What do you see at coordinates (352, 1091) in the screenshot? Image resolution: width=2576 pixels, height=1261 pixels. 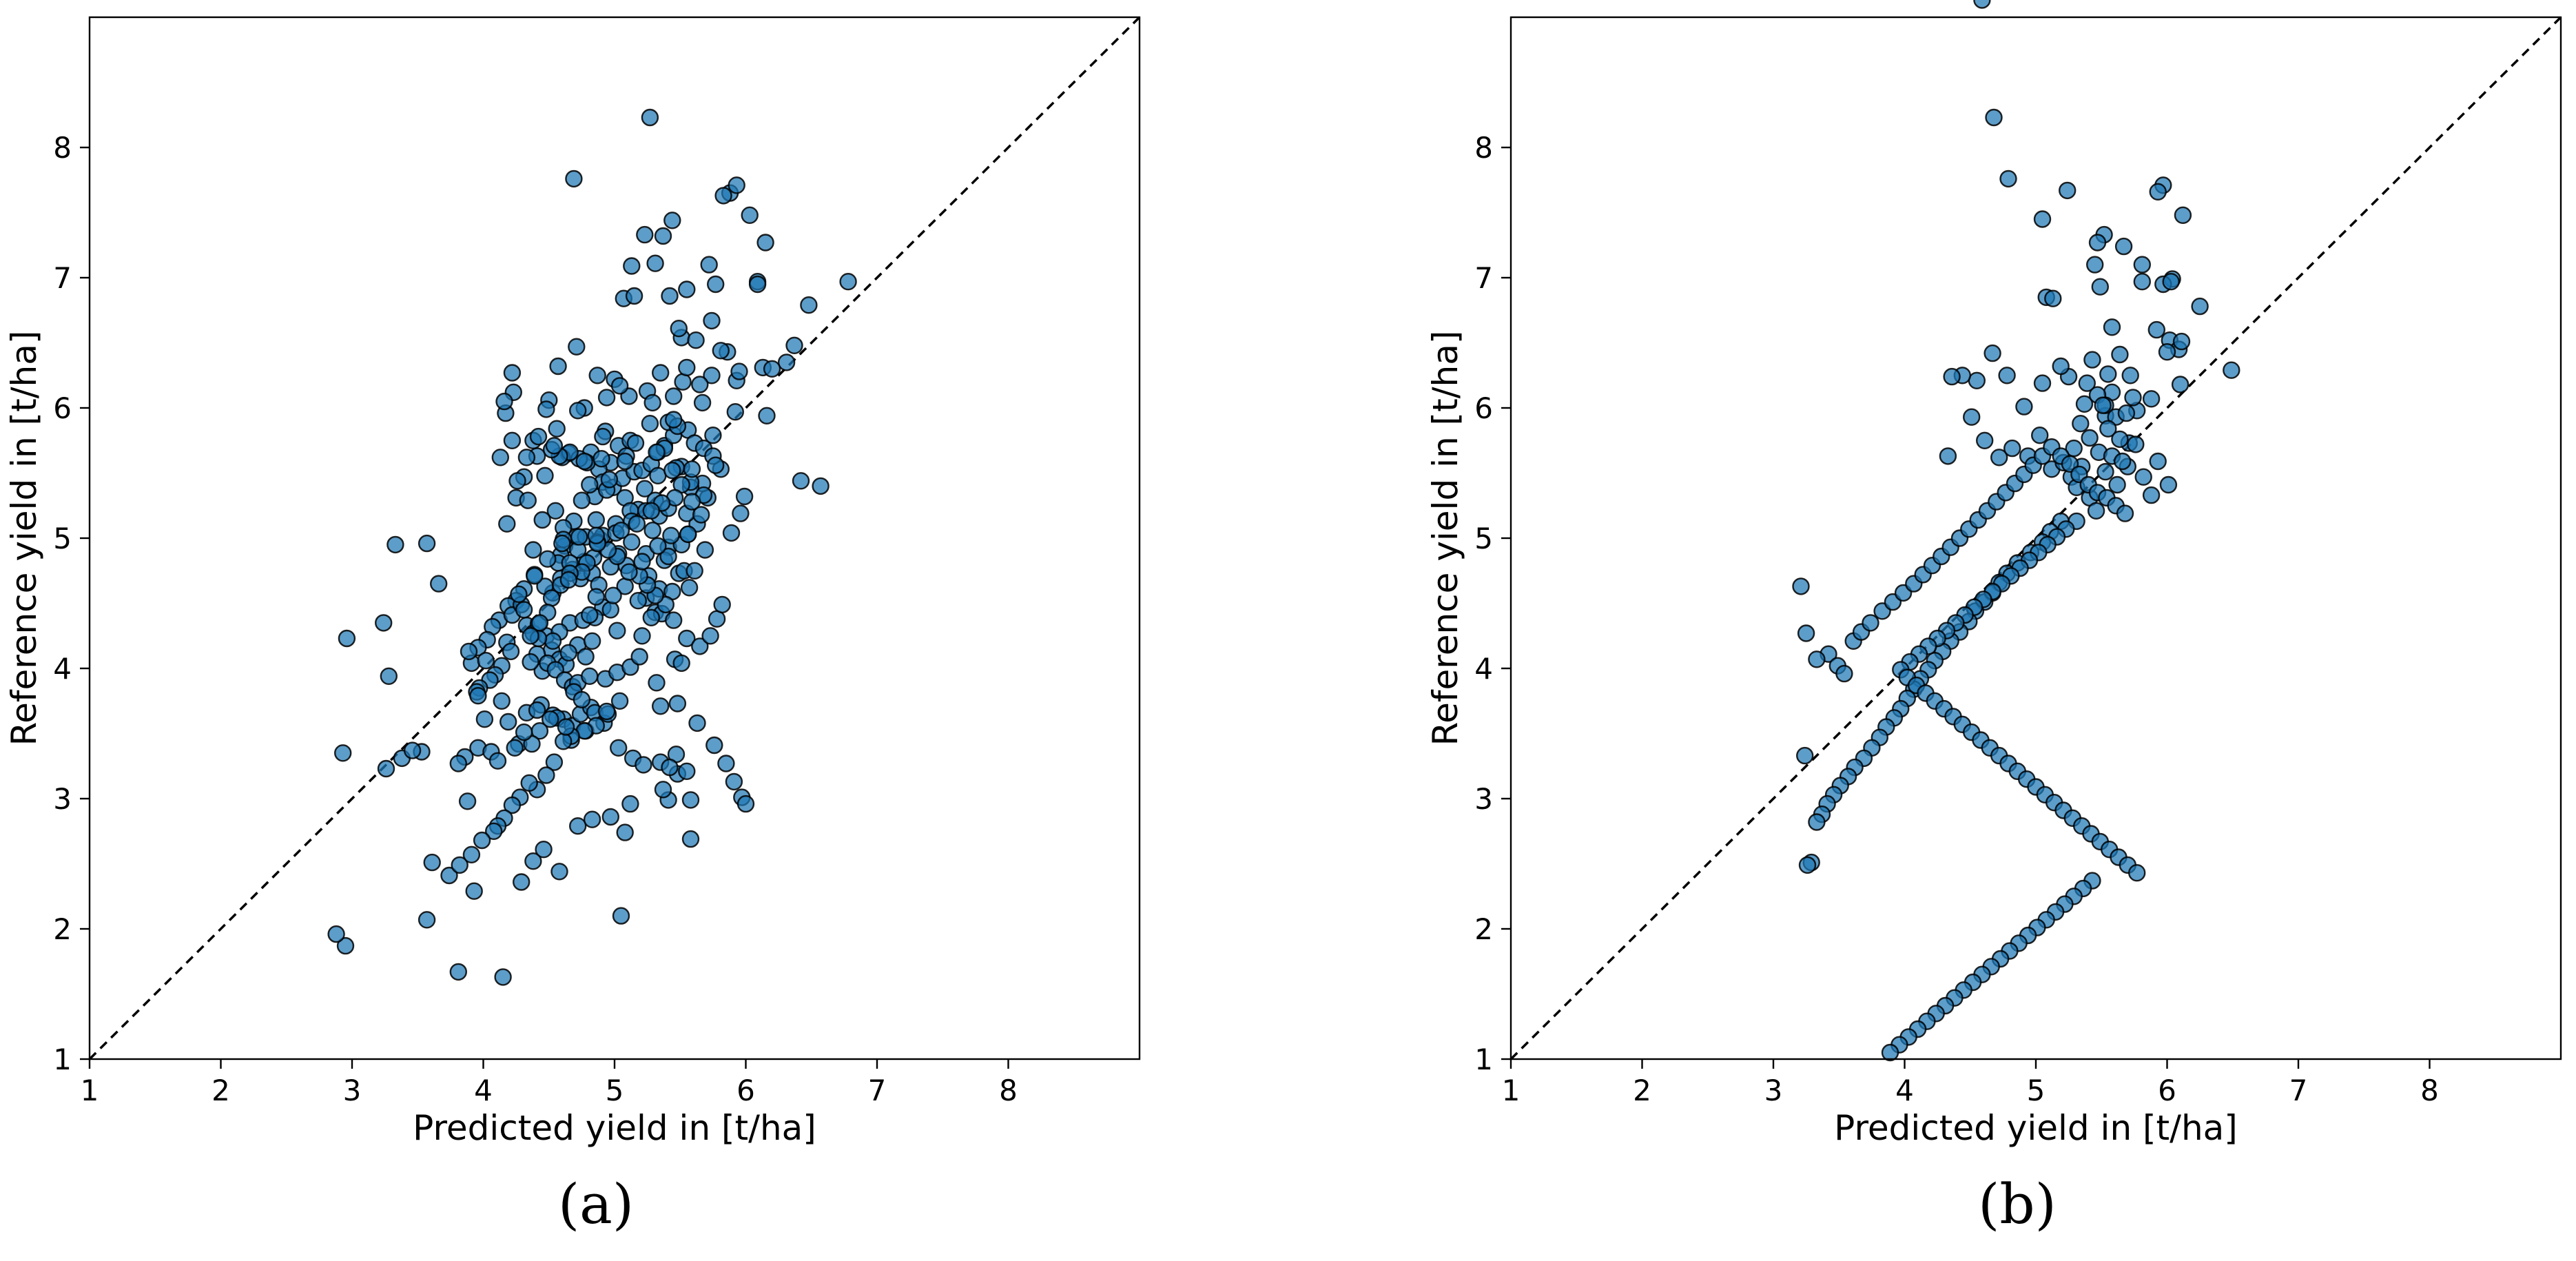 I see `x-tick-label: 3` at bounding box center [352, 1091].